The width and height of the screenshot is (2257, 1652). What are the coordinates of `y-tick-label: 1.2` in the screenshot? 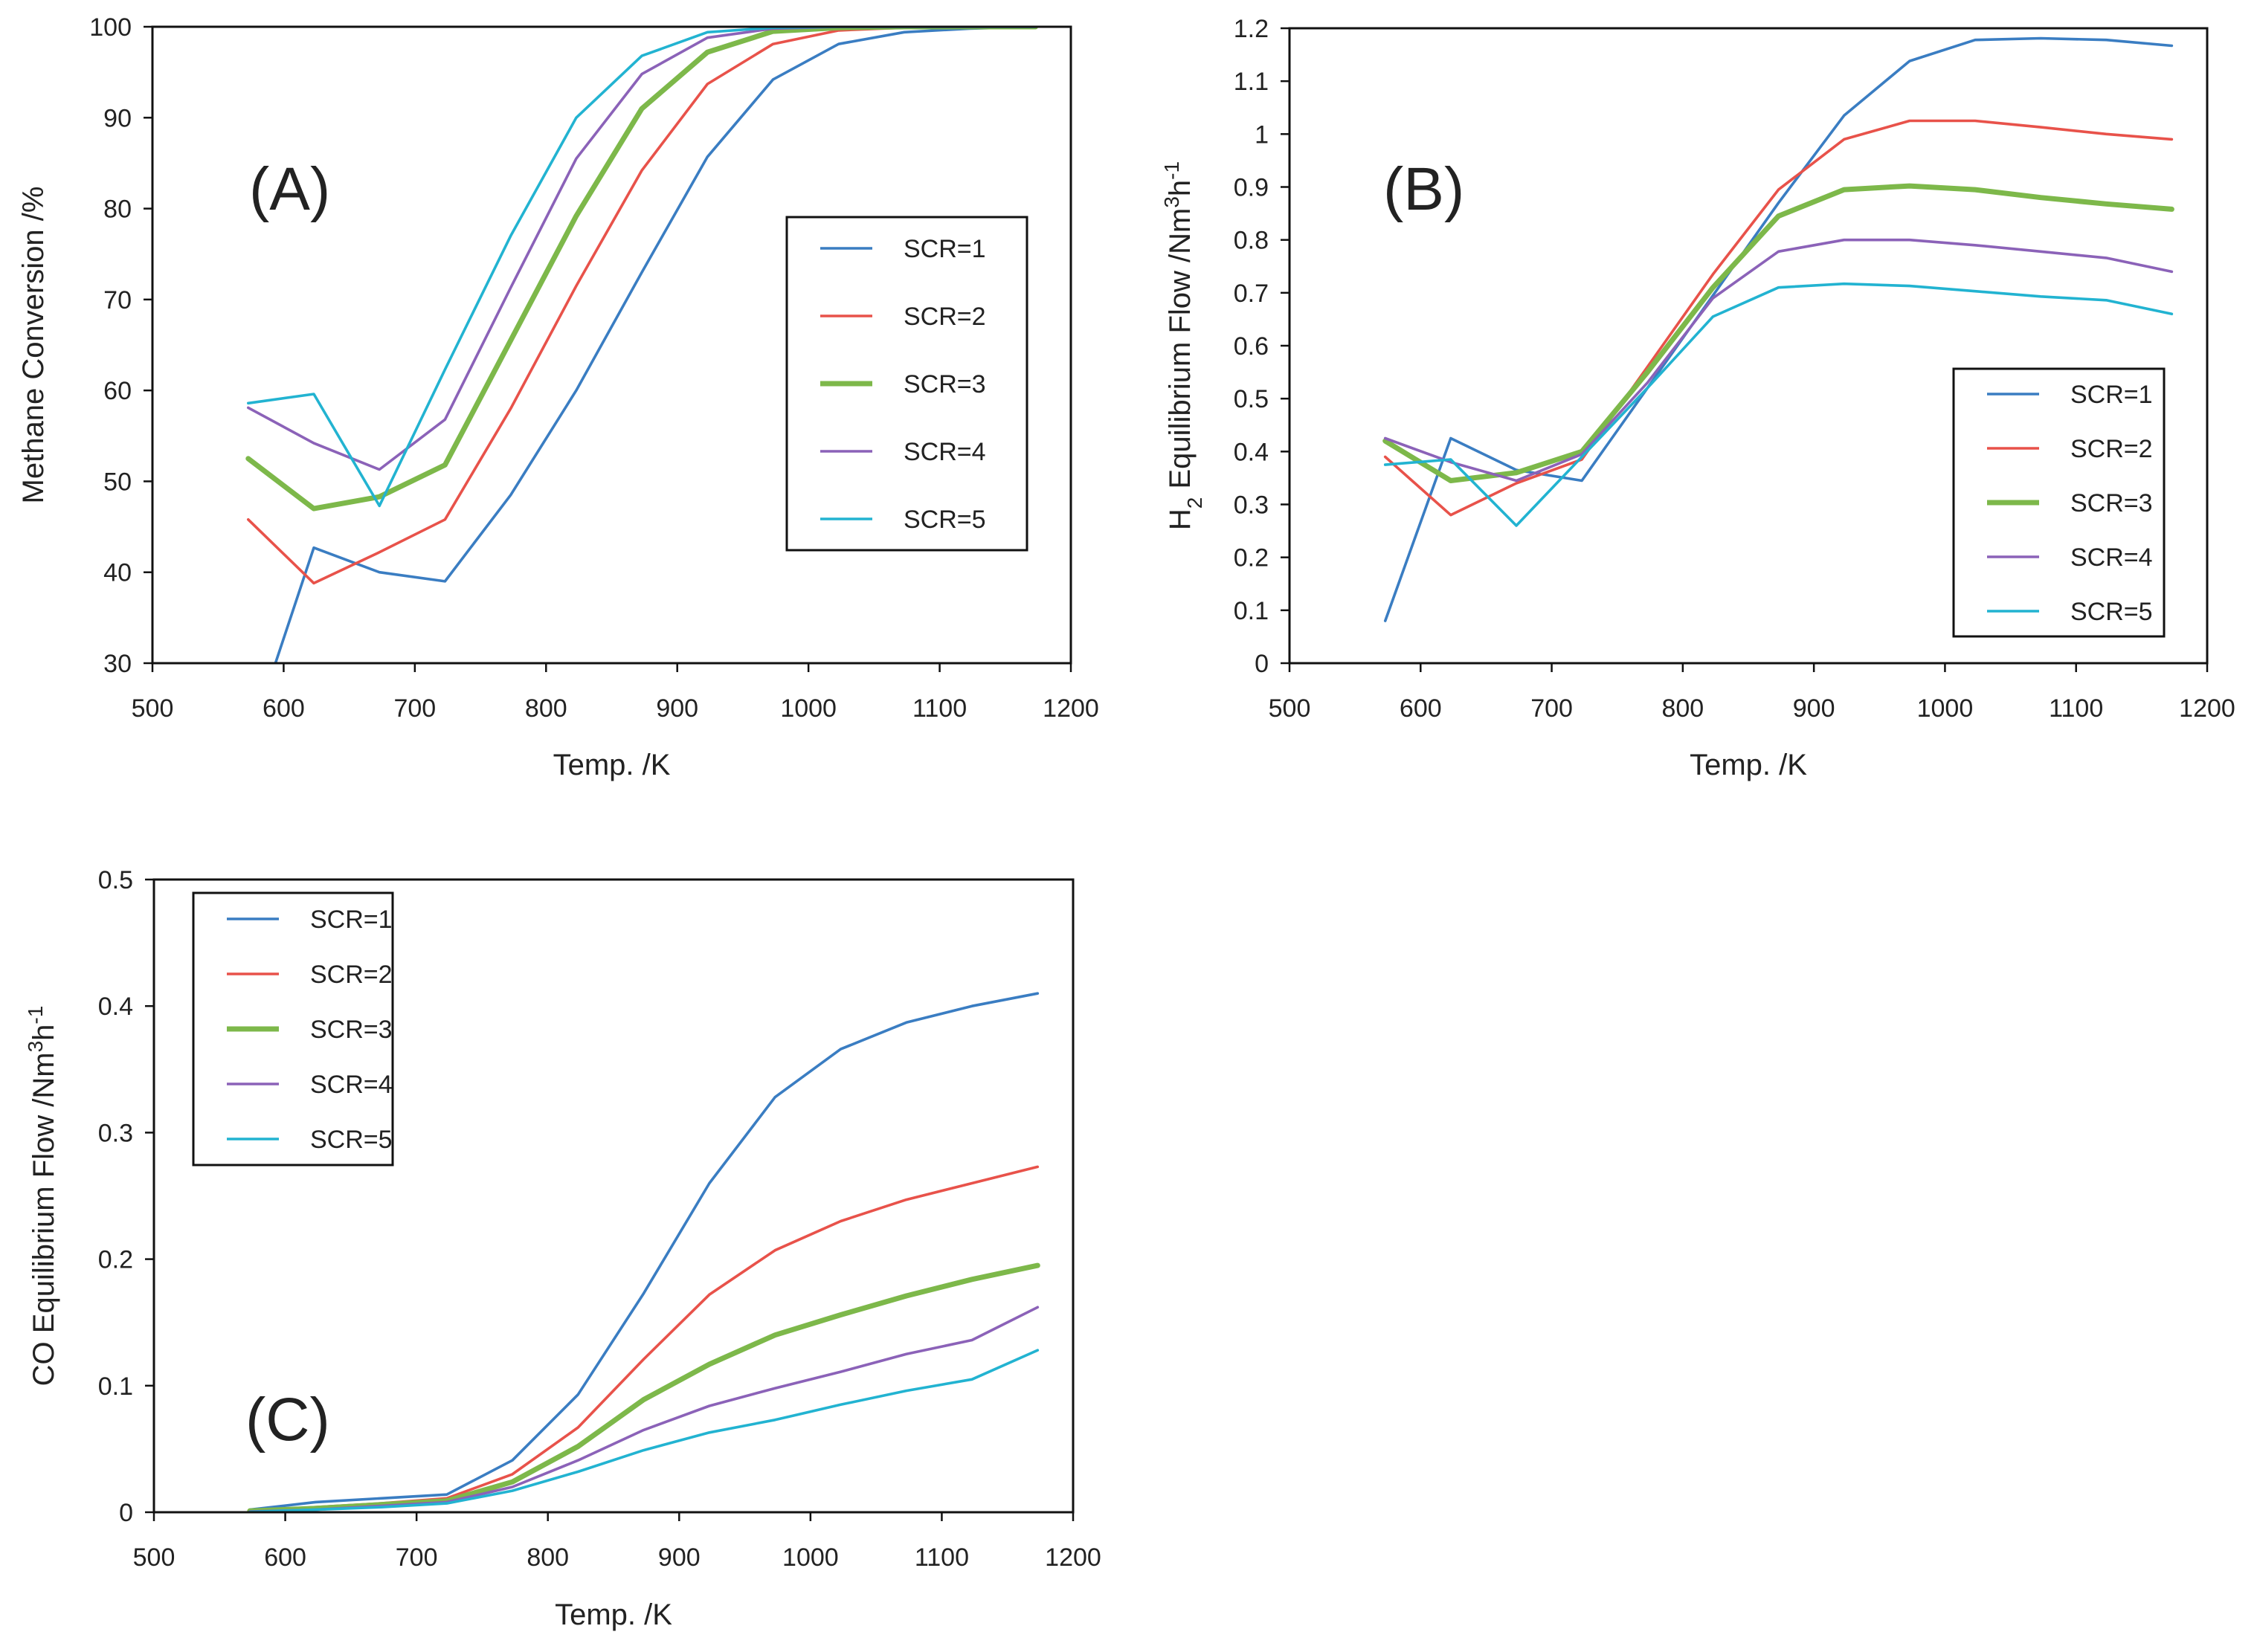 It's located at (1251, 29).